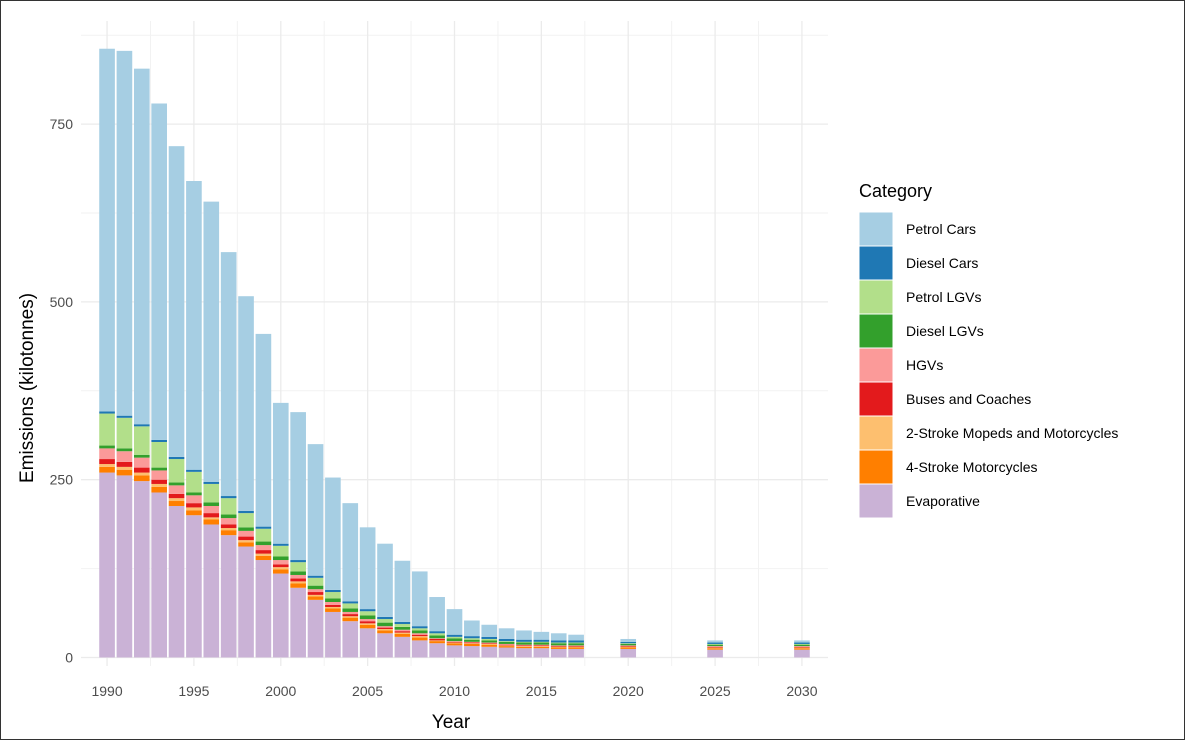  I want to click on x-tick-label: 2020, so click(628, 691).